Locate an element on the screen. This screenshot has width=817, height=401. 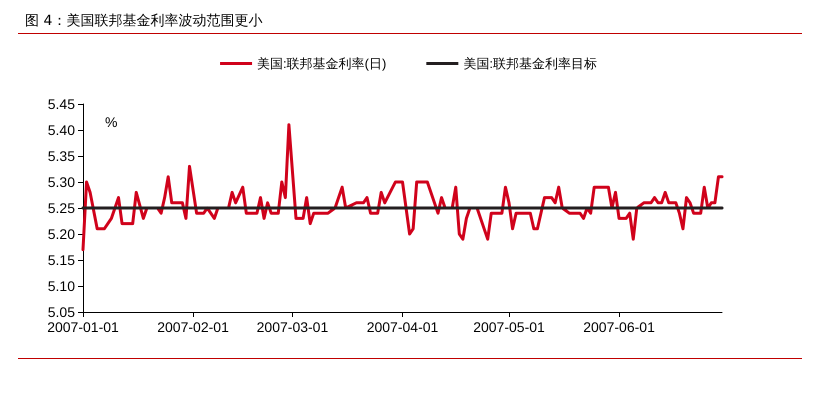
x-tick-label: 2007-04-01 is located at coordinates (402, 327).